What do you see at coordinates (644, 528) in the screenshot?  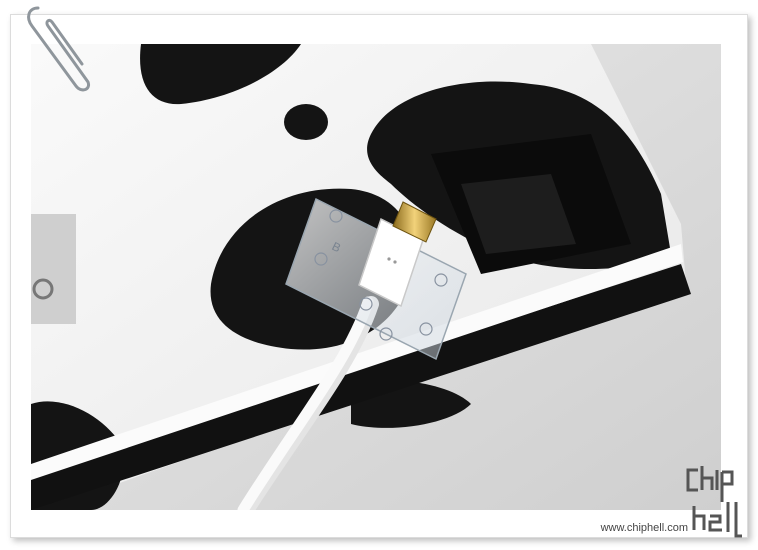 I see `watermark-url: www.chiphell.com` at bounding box center [644, 528].